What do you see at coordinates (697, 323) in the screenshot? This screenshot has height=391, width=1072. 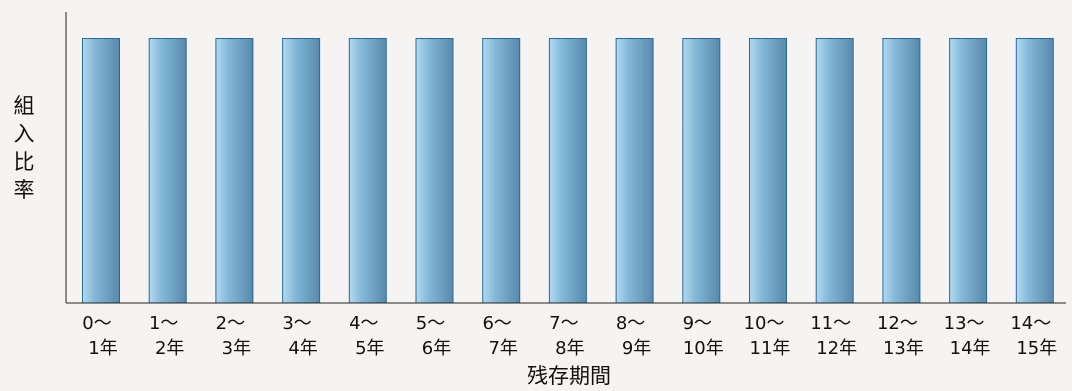 I see `x-tick-label-top-9: 9～` at bounding box center [697, 323].